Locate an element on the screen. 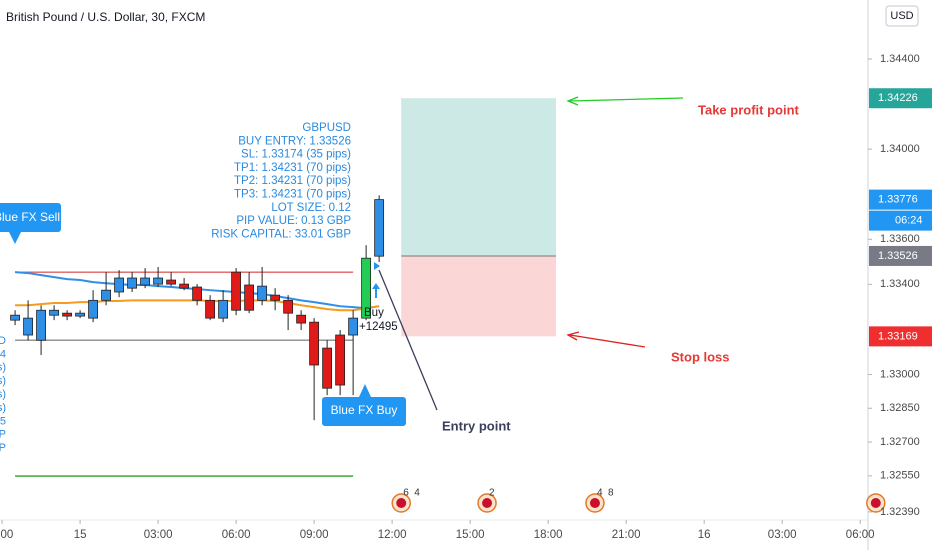 Image resolution: width=932 pixels, height=550 pixels. tp-price-label-bg is located at coordinates (900, 98).